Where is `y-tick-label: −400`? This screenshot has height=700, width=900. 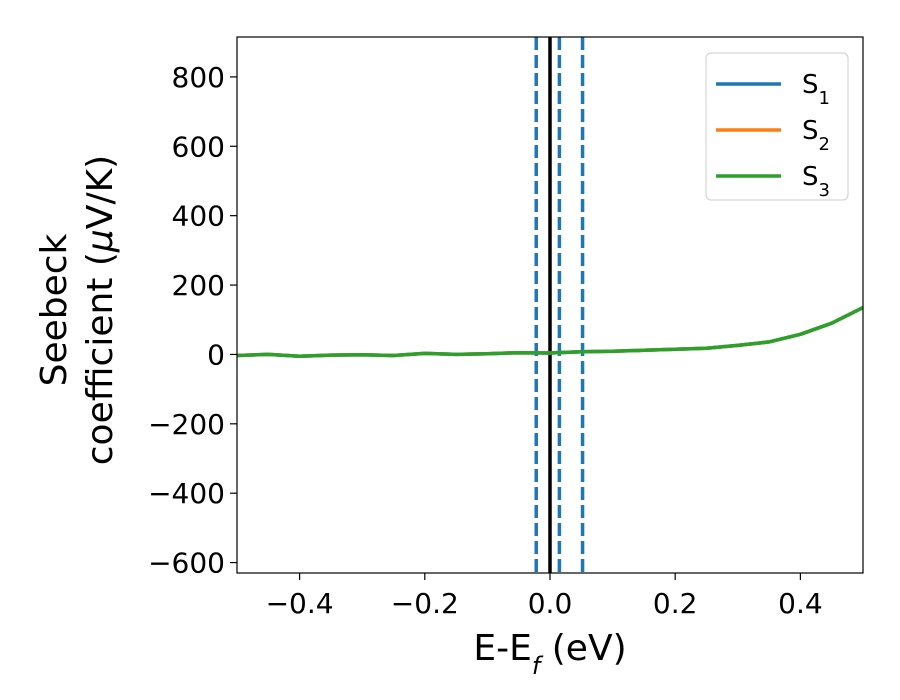
y-tick-label: −400 is located at coordinates (186, 493).